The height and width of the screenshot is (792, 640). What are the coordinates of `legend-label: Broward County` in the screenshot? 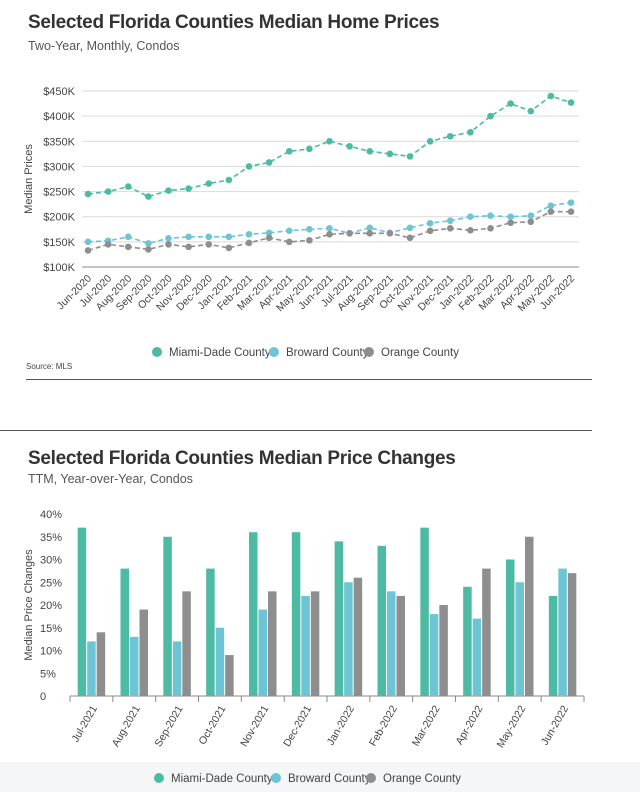 It's located at (327, 353).